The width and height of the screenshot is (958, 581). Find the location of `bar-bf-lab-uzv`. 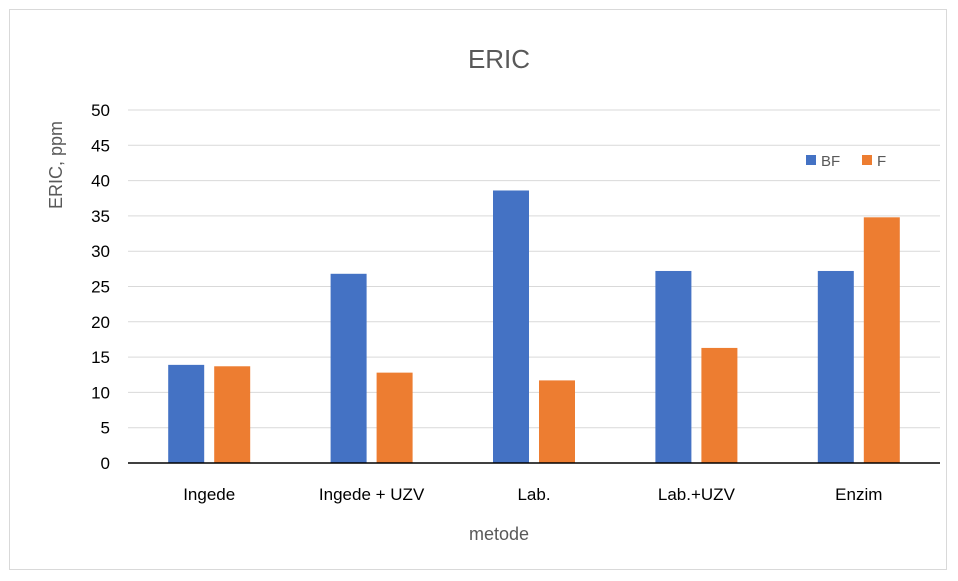

bar-bf-lab-uzv is located at coordinates (673, 367).